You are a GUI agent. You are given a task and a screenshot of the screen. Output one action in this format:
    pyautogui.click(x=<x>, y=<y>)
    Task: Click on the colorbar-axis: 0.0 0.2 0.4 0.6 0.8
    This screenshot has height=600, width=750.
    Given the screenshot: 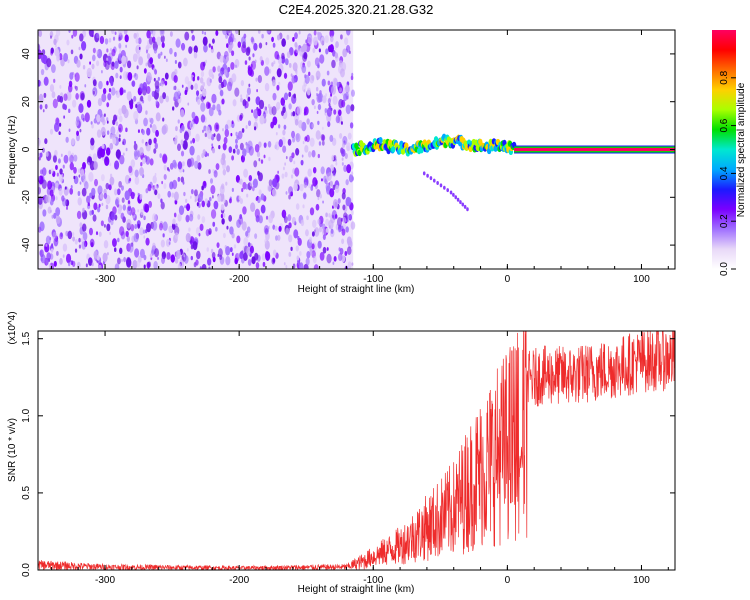 What is the action you would take?
    pyautogui.click(x=727, y=173)
    